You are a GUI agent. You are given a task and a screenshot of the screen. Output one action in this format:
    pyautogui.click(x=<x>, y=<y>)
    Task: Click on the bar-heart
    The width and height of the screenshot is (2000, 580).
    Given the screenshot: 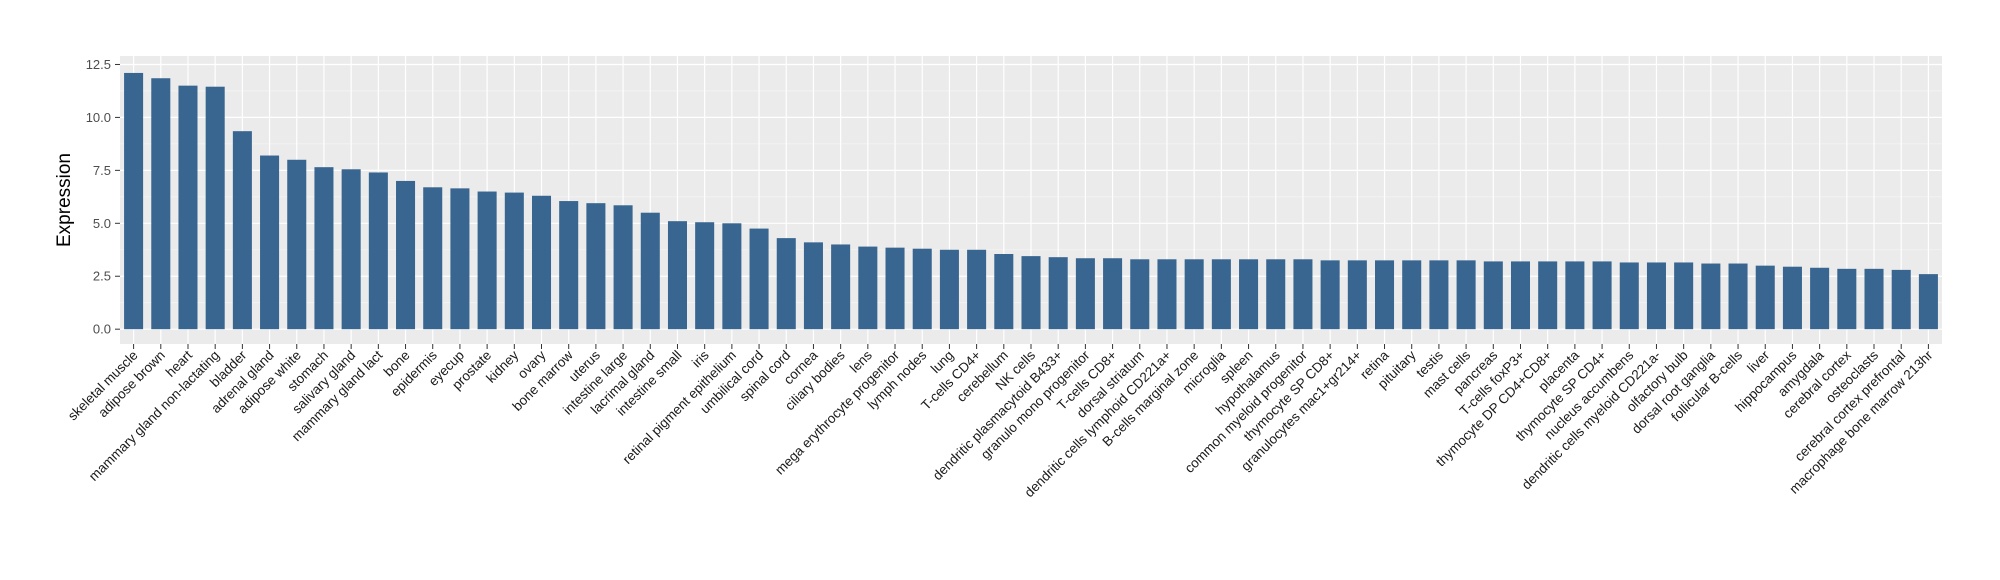 What is the action you would take?
    pyautogui.click(x=188, y=207)
    